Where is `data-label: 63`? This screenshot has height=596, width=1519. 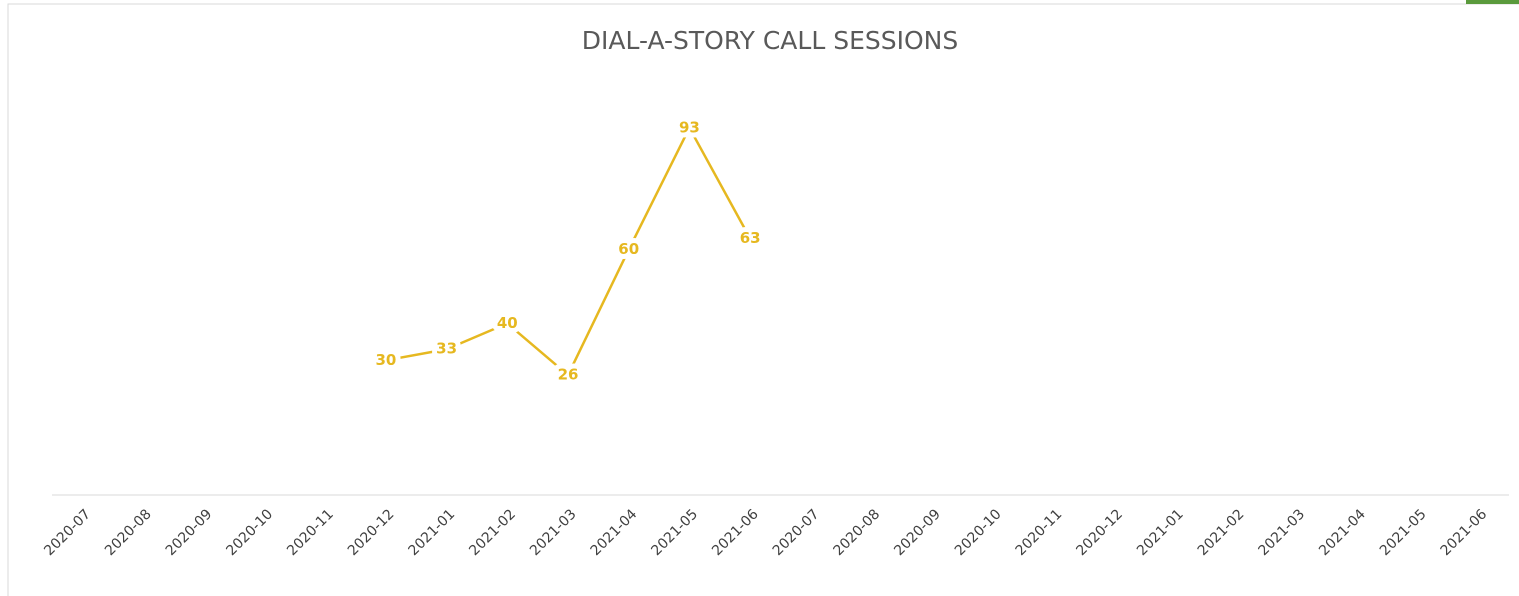
data-label: 63 is located at coordinates (750, 238).